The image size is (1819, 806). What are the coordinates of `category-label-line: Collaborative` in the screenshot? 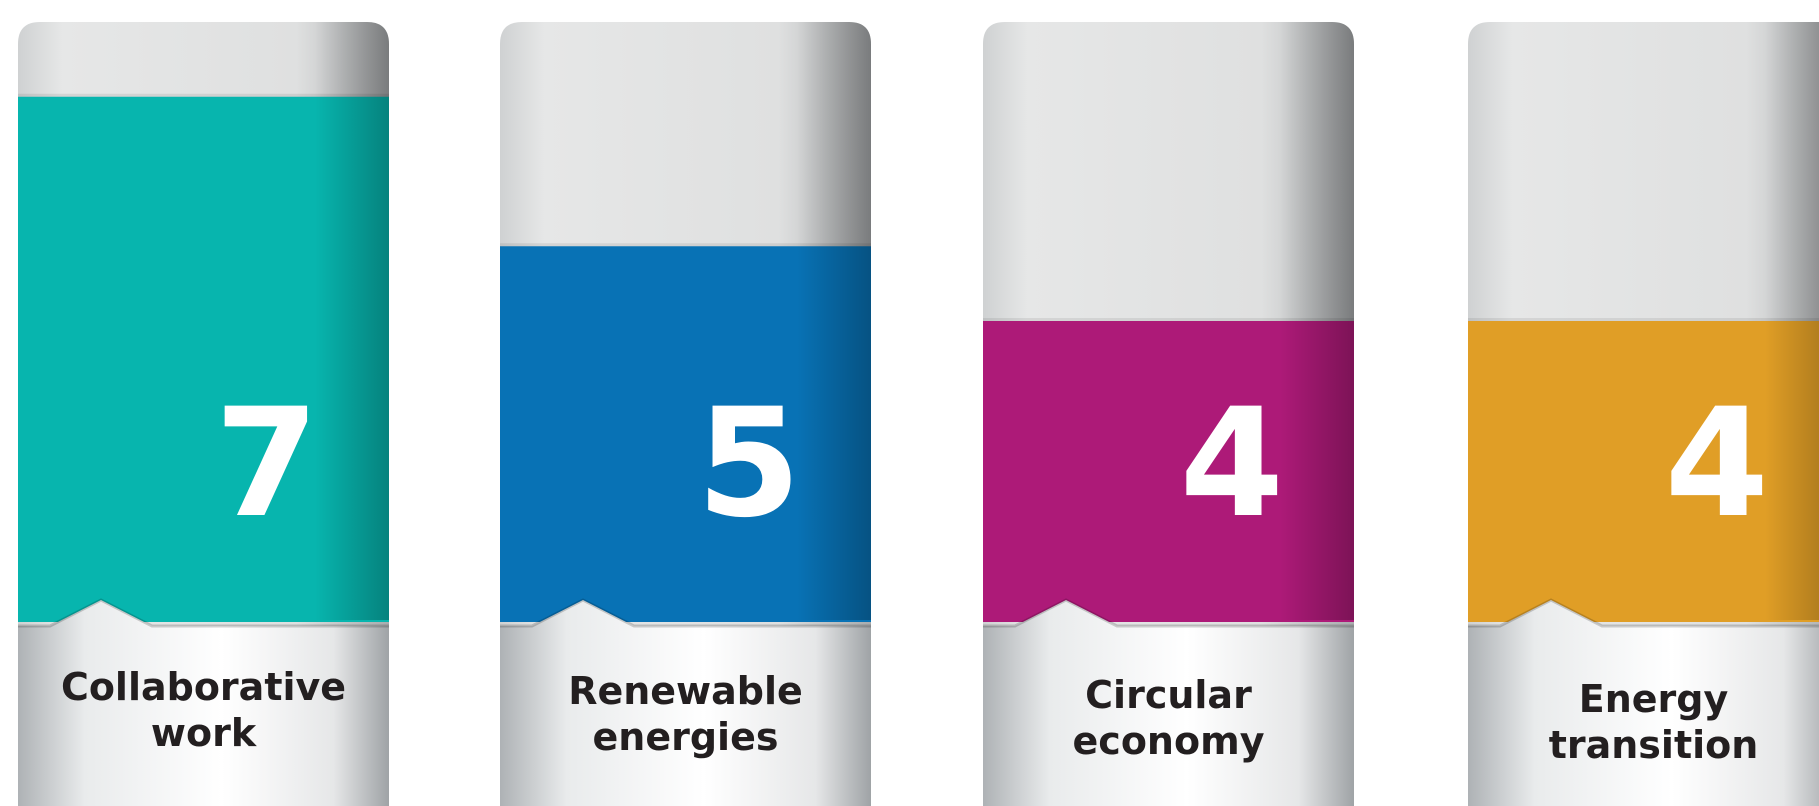 It's located at (203, 687).